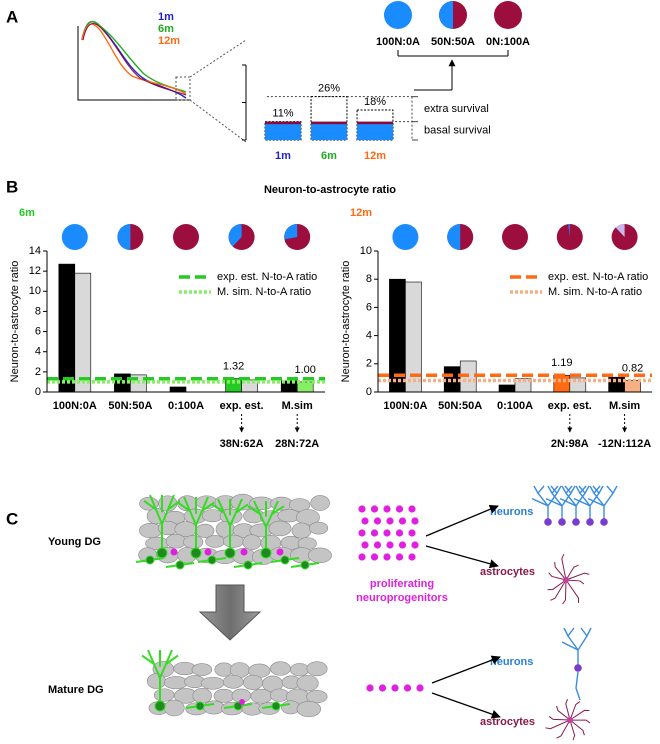 The image size is (660, 744). Describe the element at coordinates (38, 352) in the screenshot. I see `y-tick-label: 4` at that location.